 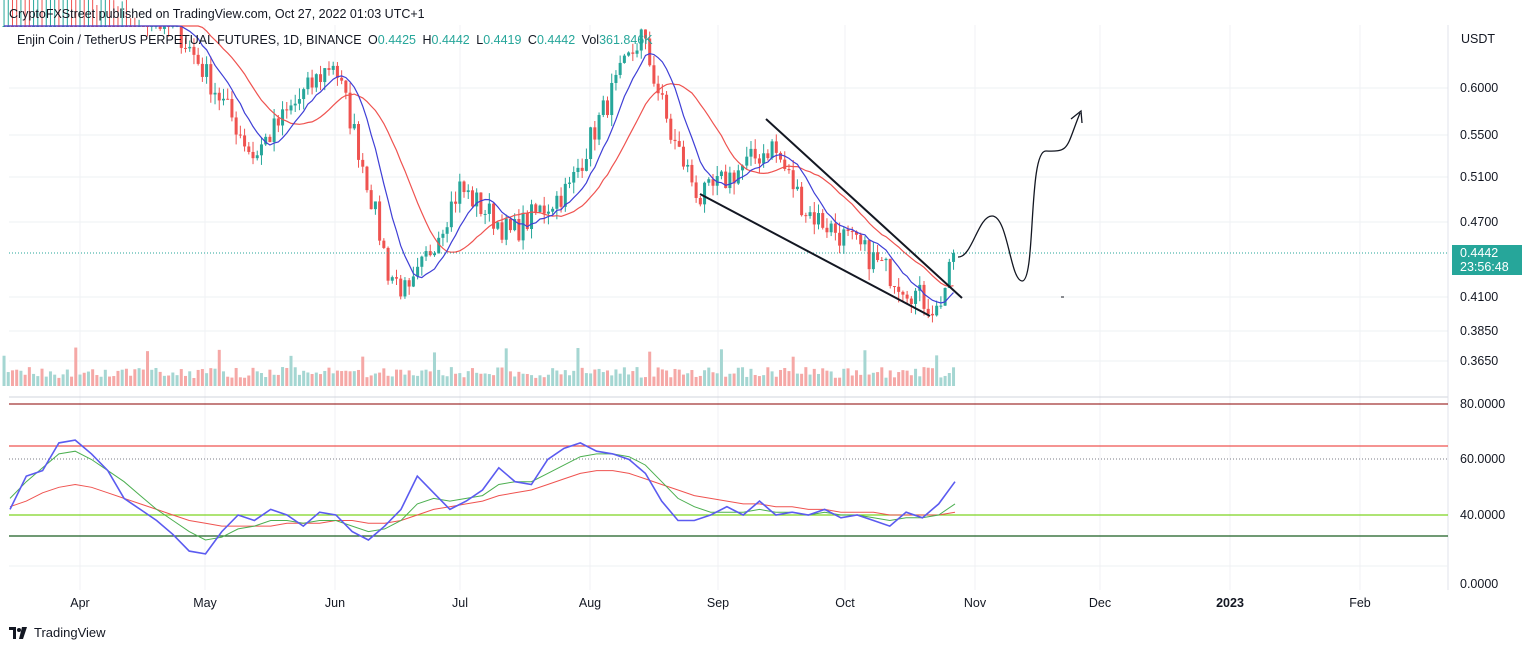 What do you see at coordinates (845, 603) in the screenshot?
I see `time-tick: Oct` at bounding box center [845, 603].